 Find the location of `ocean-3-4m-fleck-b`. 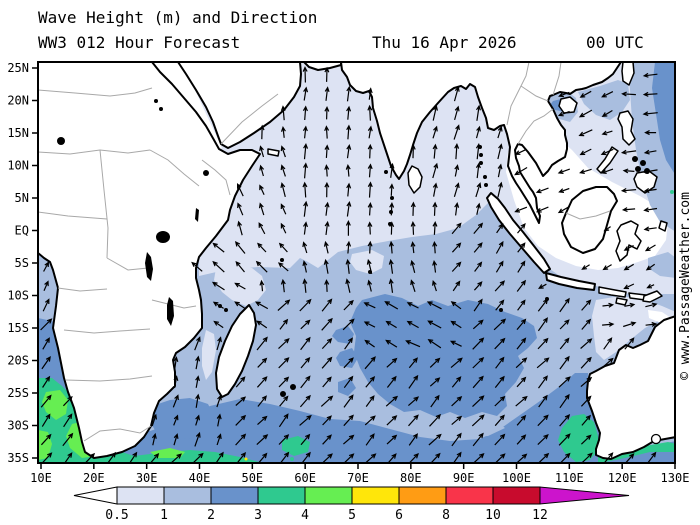

ocean-3-4m-fleck-b is located at coordinates (292, 459).